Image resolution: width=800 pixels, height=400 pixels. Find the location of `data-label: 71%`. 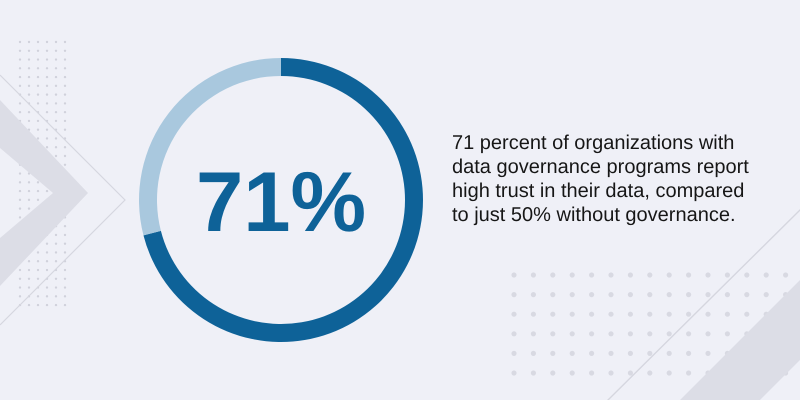

data-label: 71% is located at coordinates (281, 202).